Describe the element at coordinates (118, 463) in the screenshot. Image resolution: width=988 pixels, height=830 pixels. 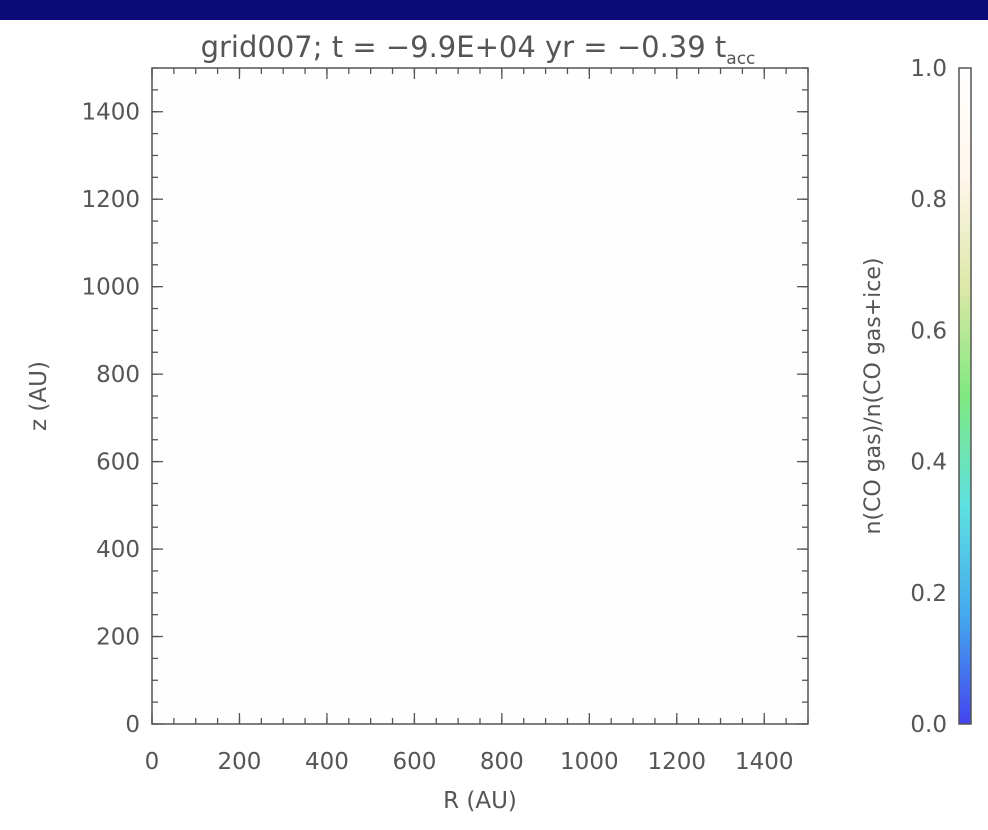
I see `y-tick-label: 600` at that location.